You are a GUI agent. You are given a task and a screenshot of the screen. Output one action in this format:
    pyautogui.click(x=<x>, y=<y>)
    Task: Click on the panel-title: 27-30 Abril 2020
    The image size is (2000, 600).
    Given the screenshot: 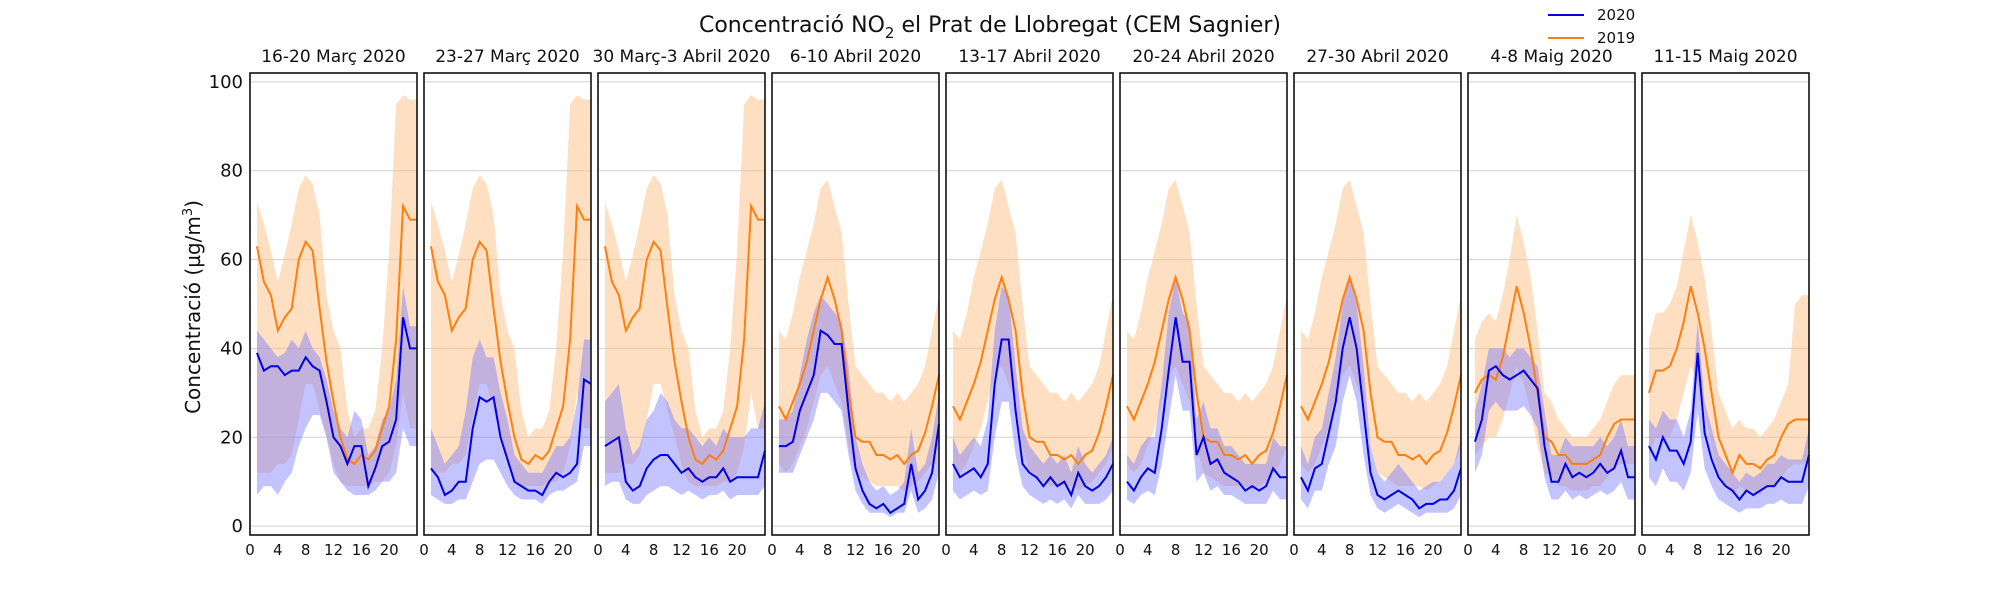 What is the action you would take?
    pyautogui.click(x=1377, y=57)
    